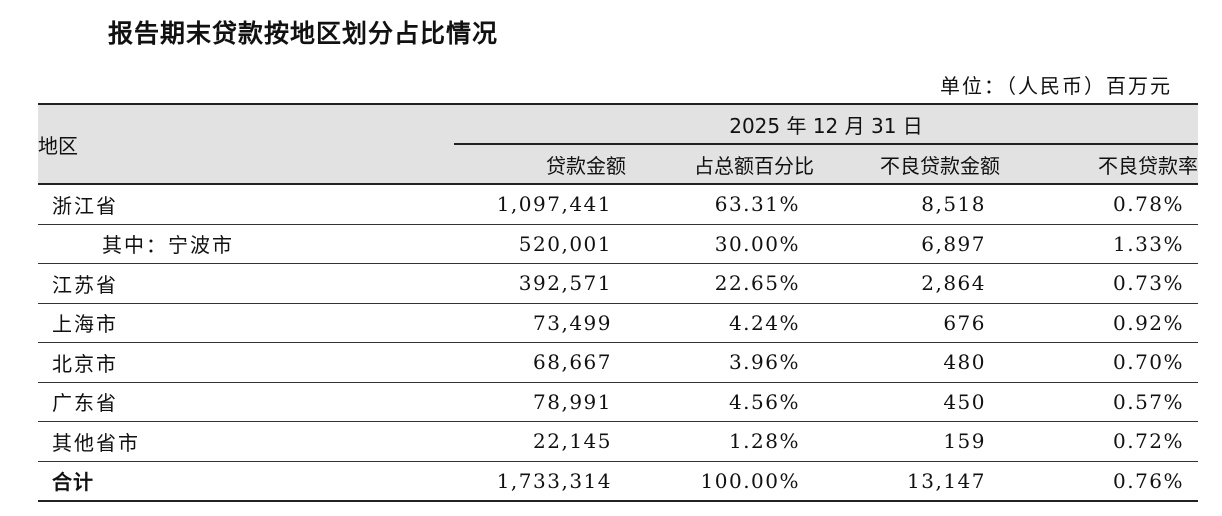  Describe the element at coordinates (1099, 362) in the screenshot. I see `npl-ratio-cell: 0.70%` at that location.